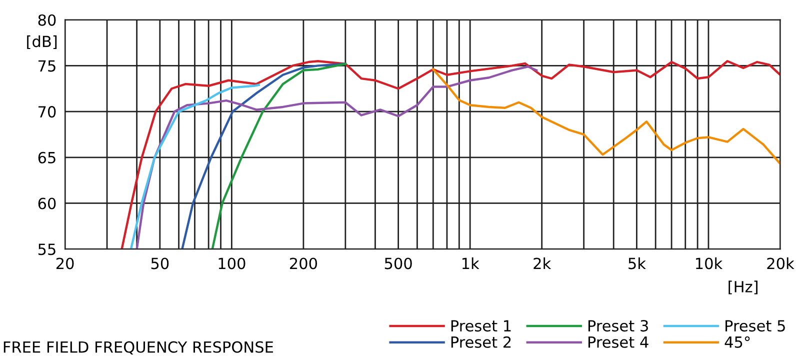 The image size is (800, 361). What do you see at coordinates (755, 326) in the screenshot?
I see `legend-label: Preset 5` at bounding box center [755, 326].